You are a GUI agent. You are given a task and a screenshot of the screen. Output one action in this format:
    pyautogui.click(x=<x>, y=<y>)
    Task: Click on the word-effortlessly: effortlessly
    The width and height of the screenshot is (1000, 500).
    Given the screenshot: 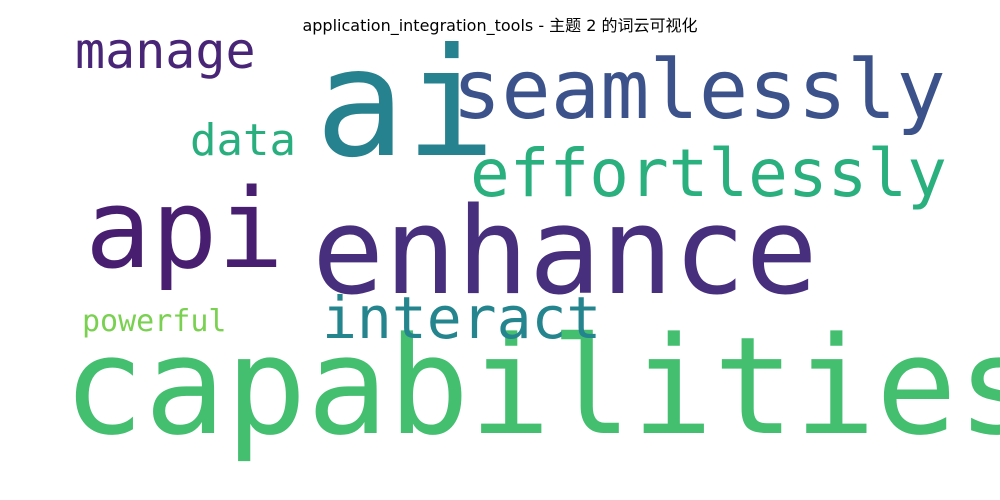 What is the action you would take?
    pyautogui.click(x=708, y=173)
    